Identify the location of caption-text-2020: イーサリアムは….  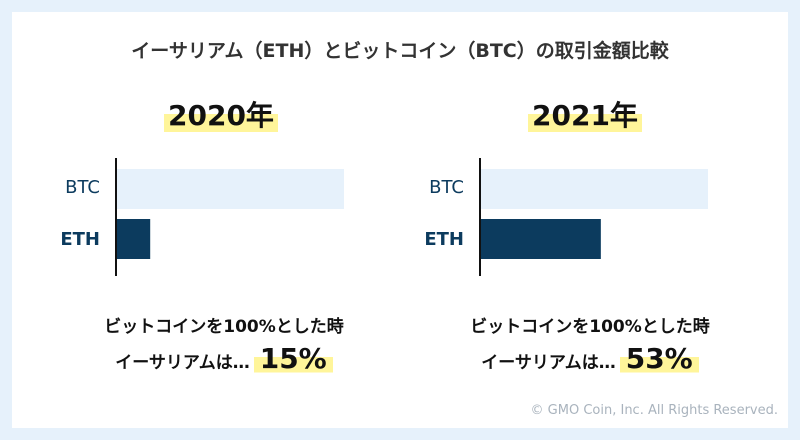
(182, 363).